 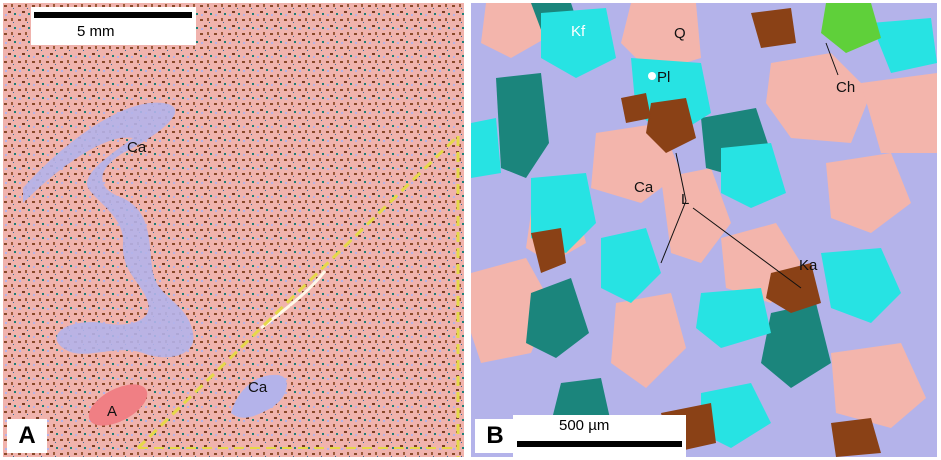 What do you see at coordinates (113, 15) in the screenshot?
I see `scale-bar-a` at bounding box center [113, 15].